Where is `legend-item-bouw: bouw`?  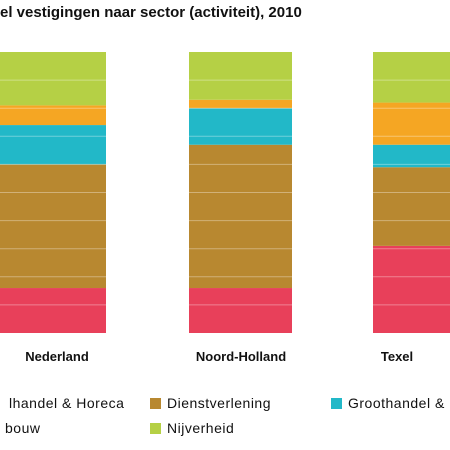
legend-item-bouw: bouw is located at coordinates (20, 428).